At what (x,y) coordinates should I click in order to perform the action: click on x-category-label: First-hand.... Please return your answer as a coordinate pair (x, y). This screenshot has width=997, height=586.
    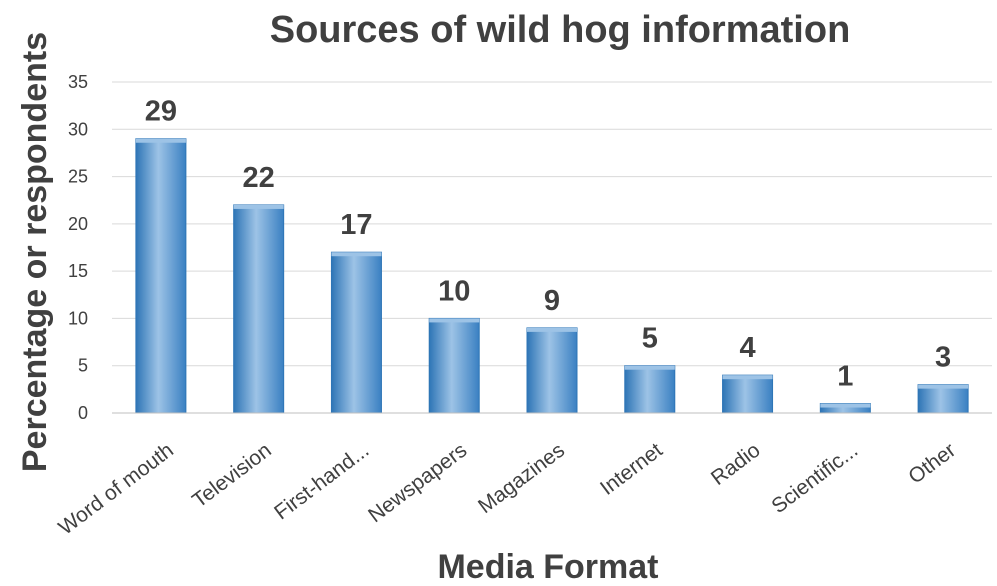
    Looking at the image, I should click on (321, 482).